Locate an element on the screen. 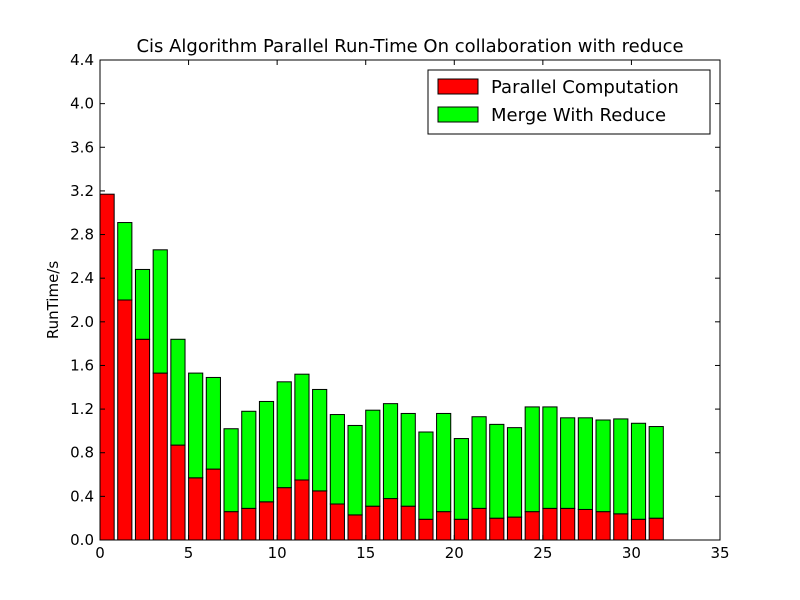  y-tick-label: 3.6 is located at coordinates (82, 147).